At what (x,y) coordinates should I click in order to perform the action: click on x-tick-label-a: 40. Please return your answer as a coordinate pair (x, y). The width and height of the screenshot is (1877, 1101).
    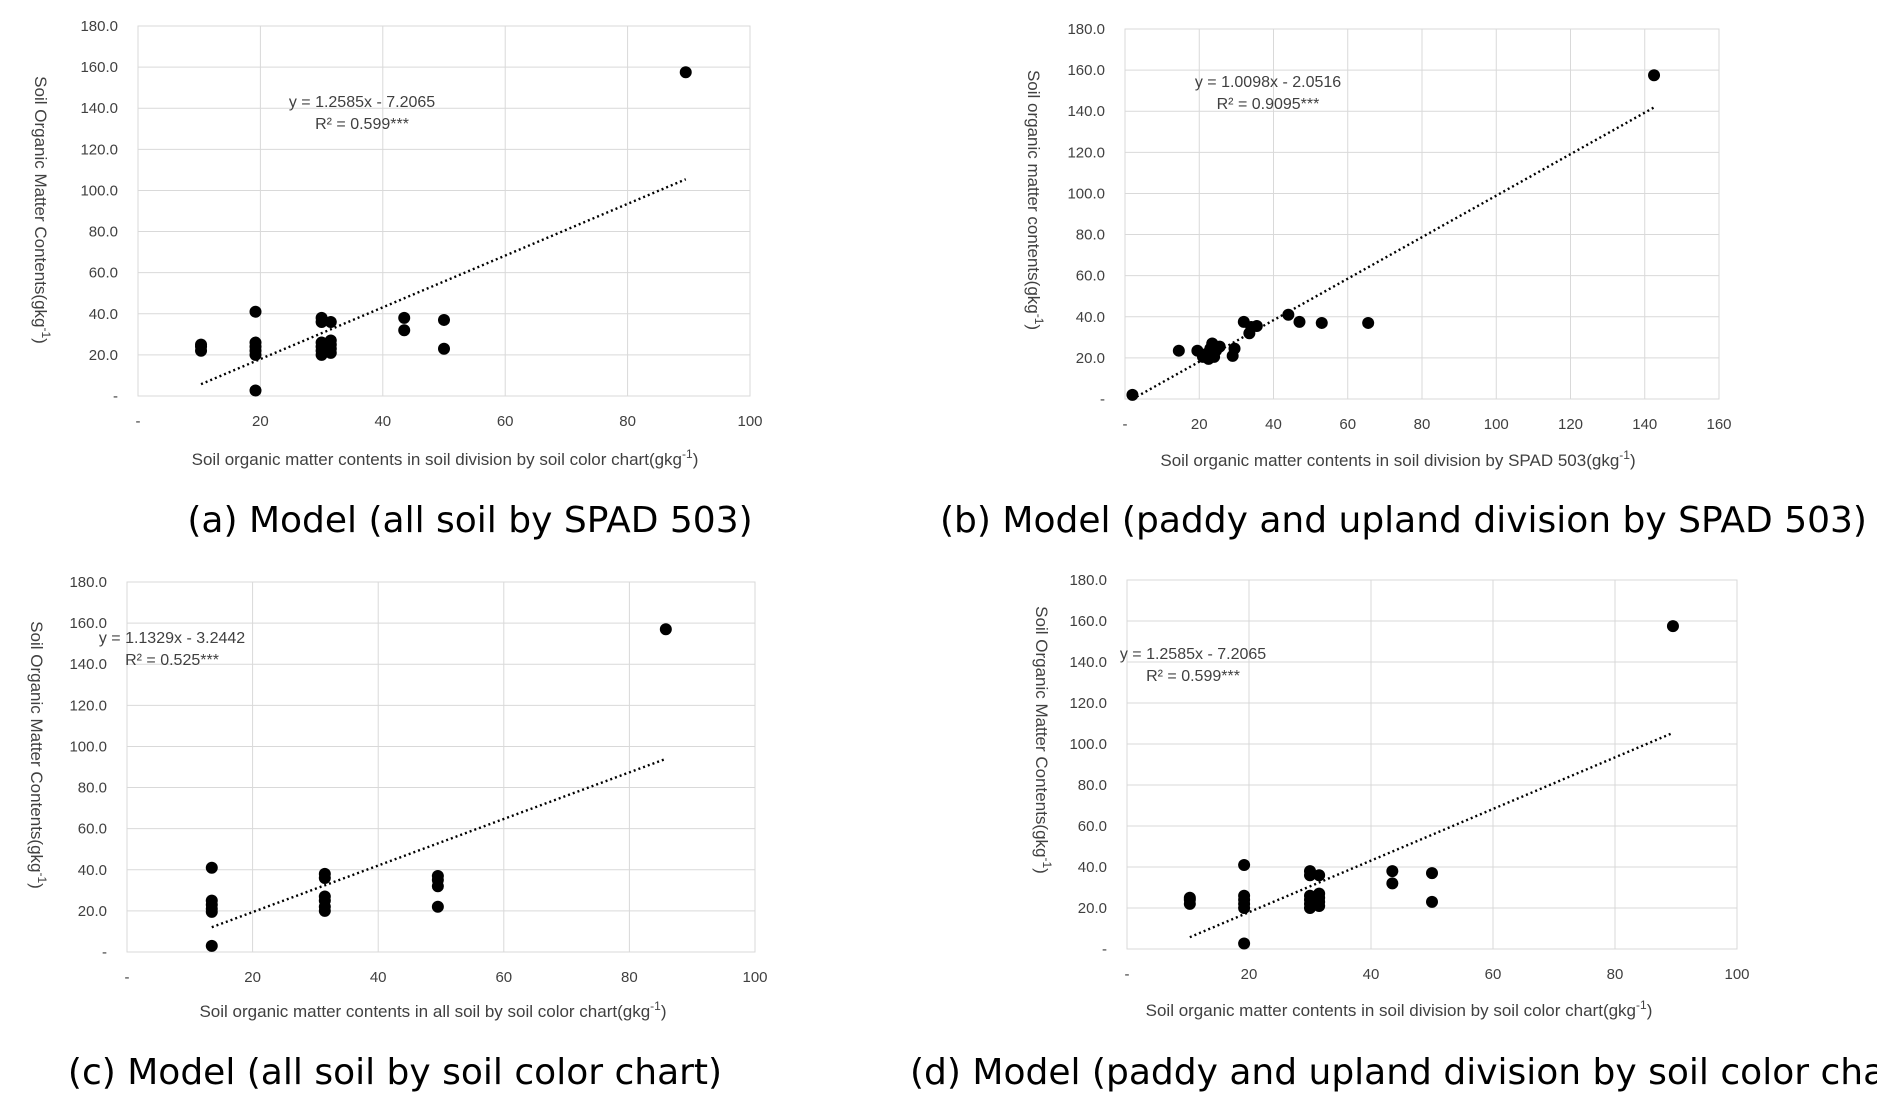
    Looking at the image, I should click on (382, 421).